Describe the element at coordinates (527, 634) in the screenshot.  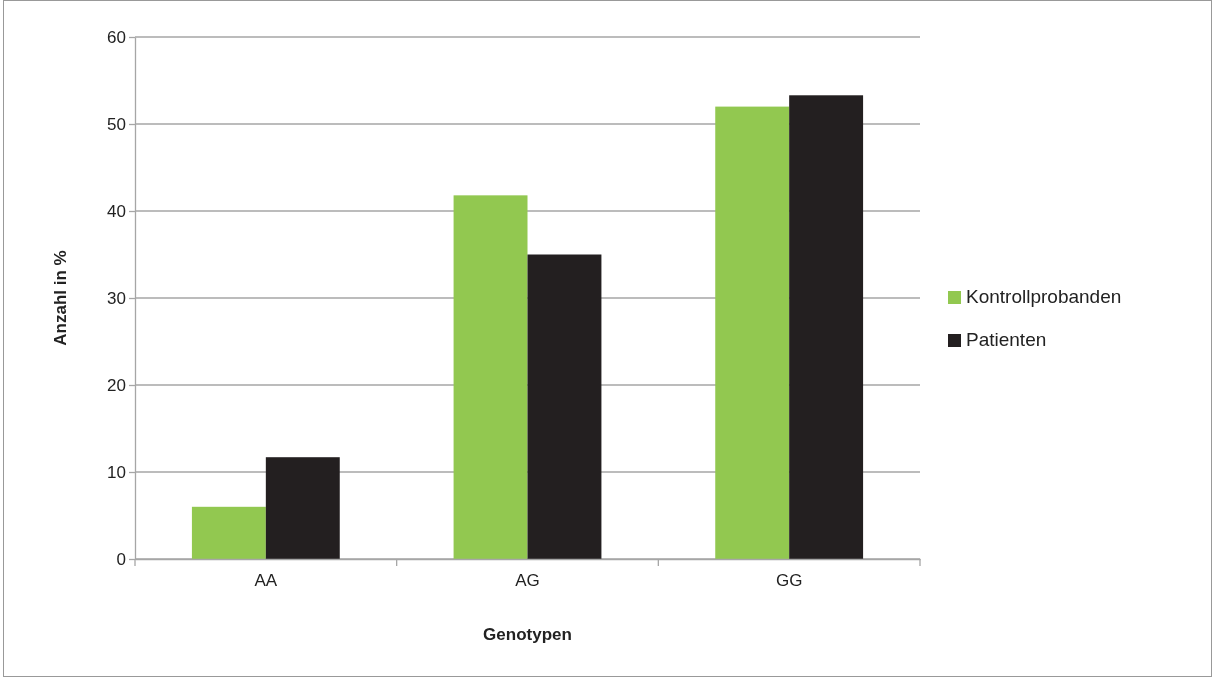
I see `x-axis-title: Genotypen` at that location.